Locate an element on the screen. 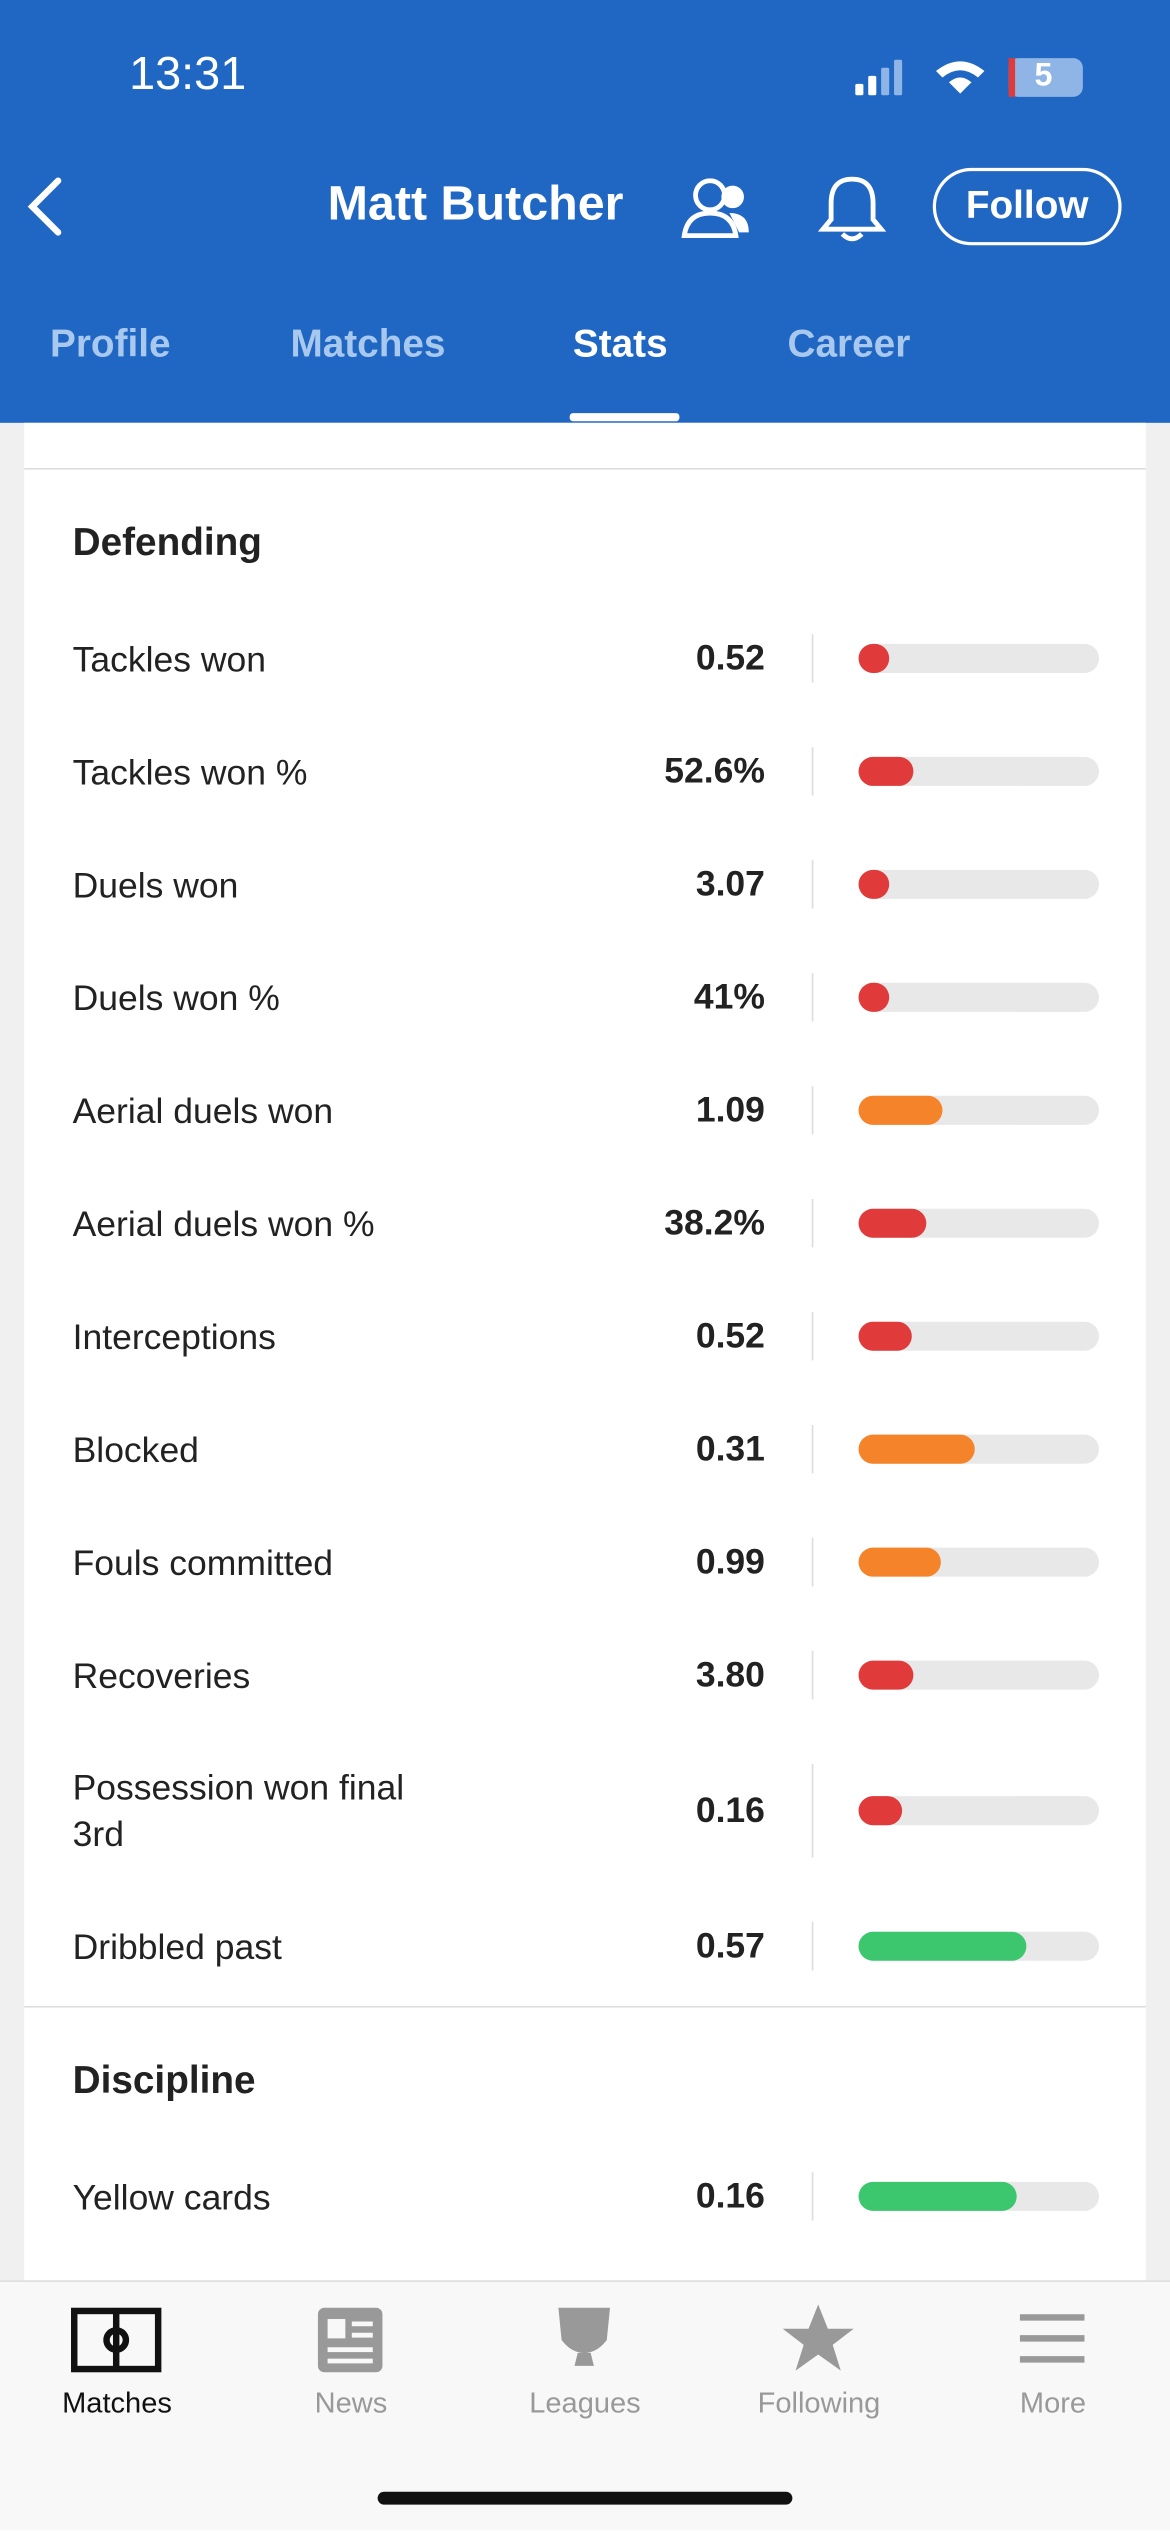  stat-label: Possession won final 3rd is located at coordinates (238, 1811).